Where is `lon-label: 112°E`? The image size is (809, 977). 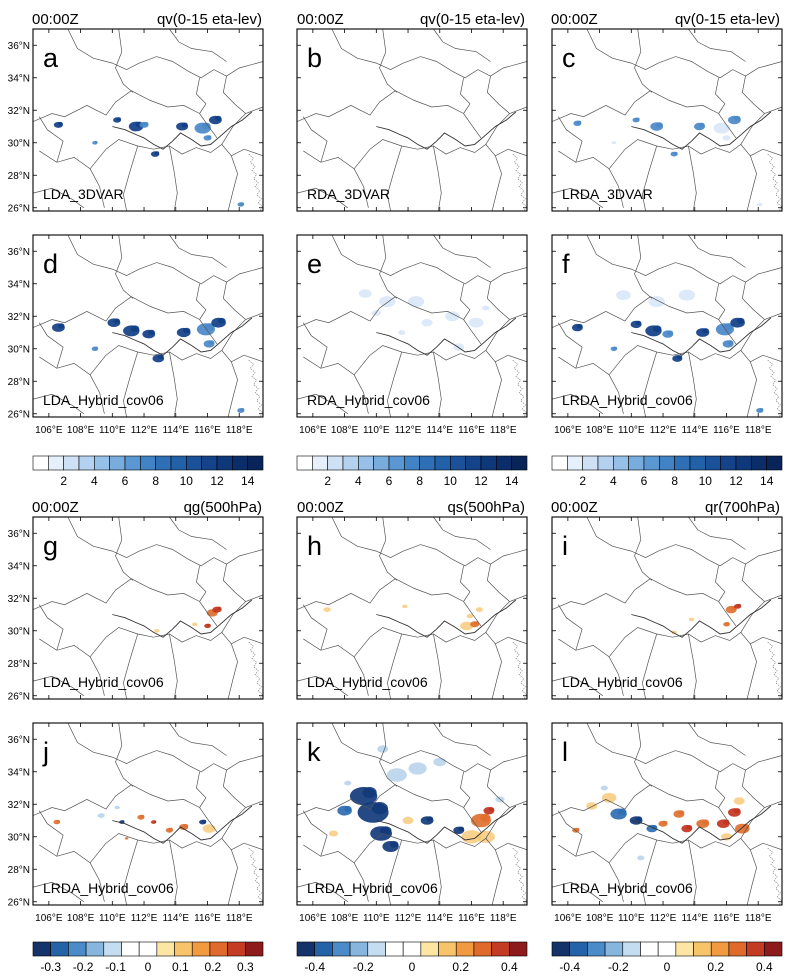
lon-label: 112°E is located at coordinates (663, 918).